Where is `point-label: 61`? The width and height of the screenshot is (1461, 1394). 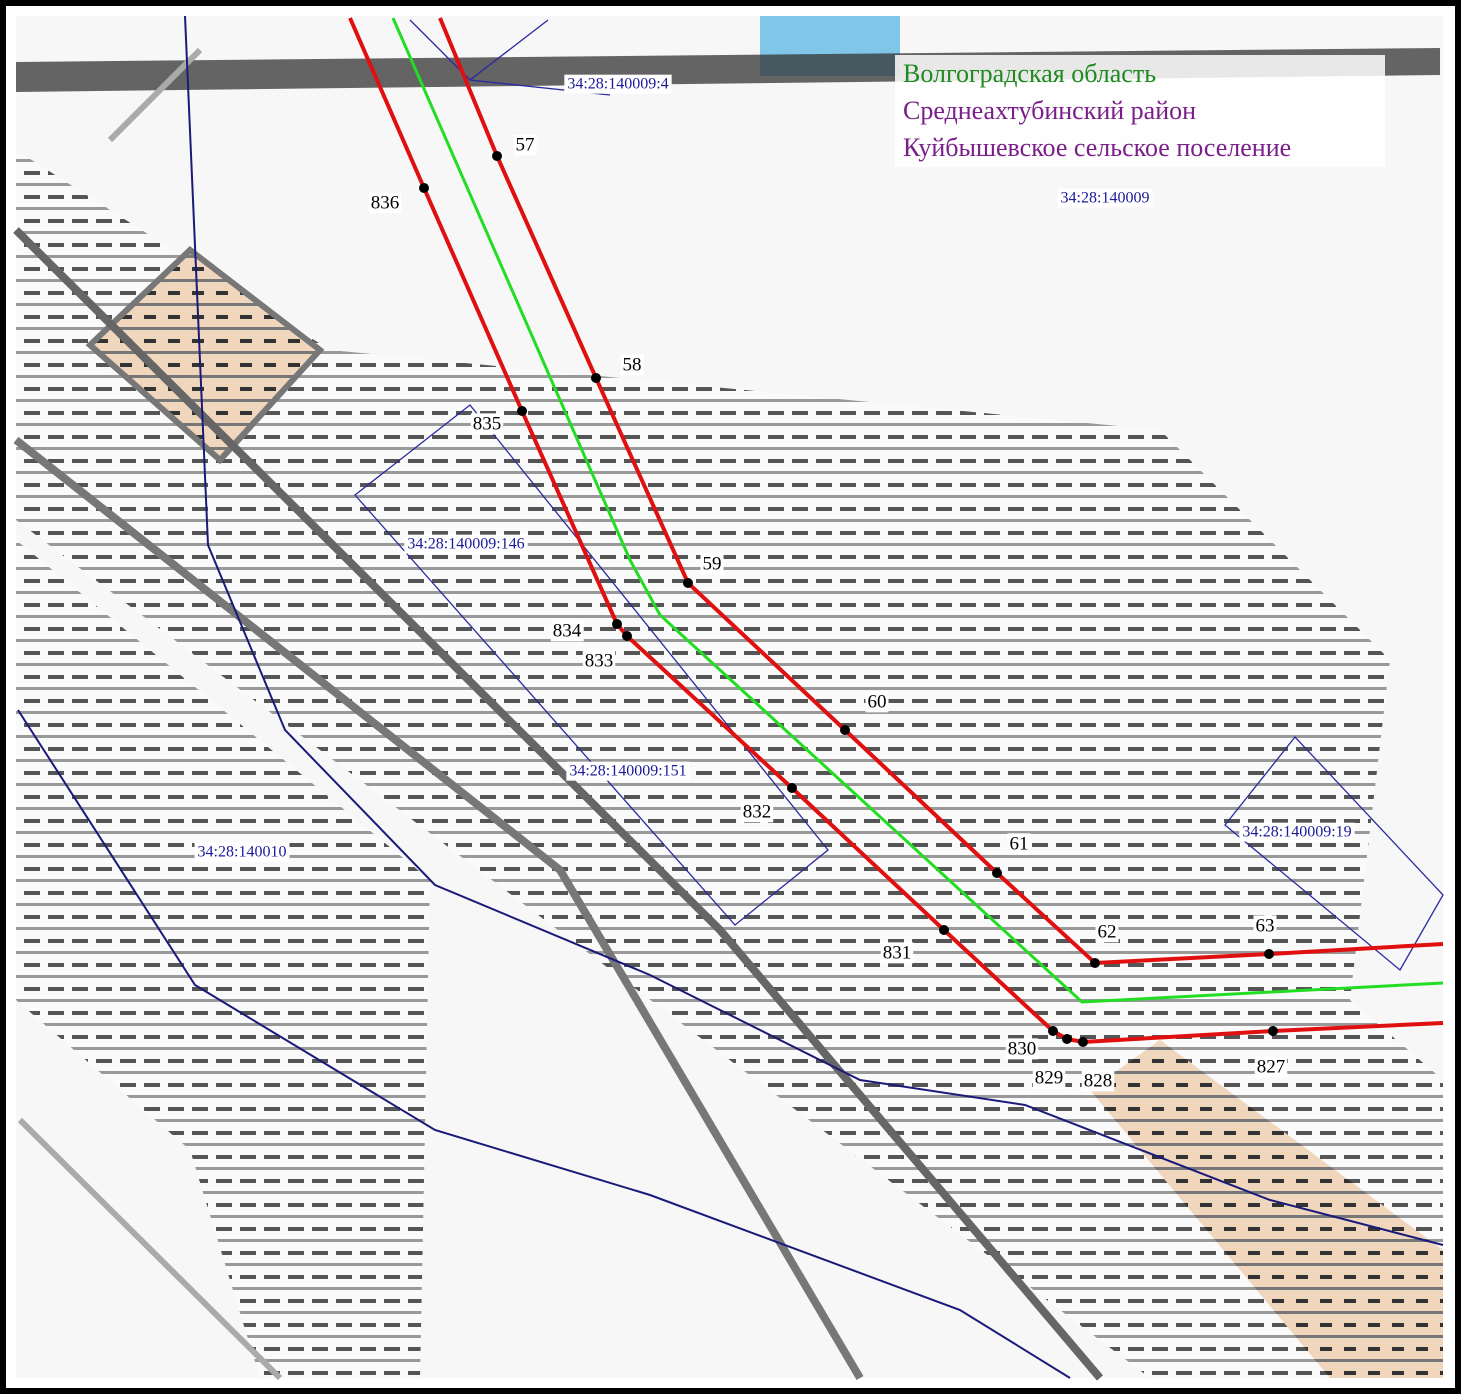
point-label: 61 is located at coordinates (1019, 843).